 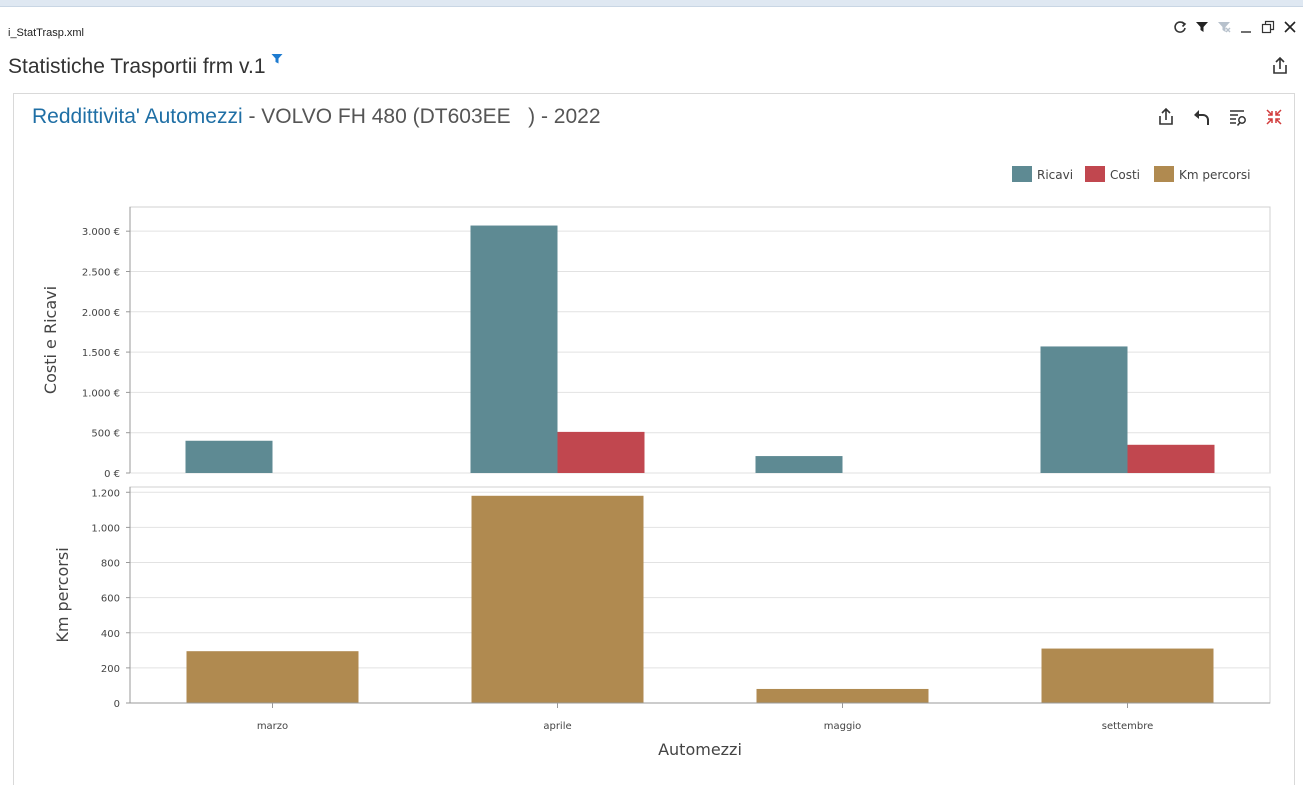 I want to click on y-tick-label: 2.000 €, so click(x=101, y=313).